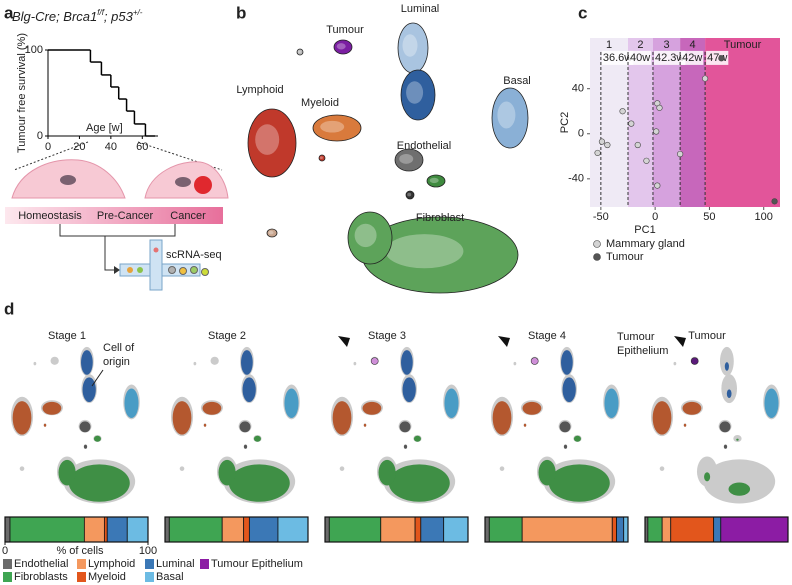 The image size is (792, 585). I want to click on chart-title: Blg-Cre; Brca1f/f; p53+/-, so click(77, 16).